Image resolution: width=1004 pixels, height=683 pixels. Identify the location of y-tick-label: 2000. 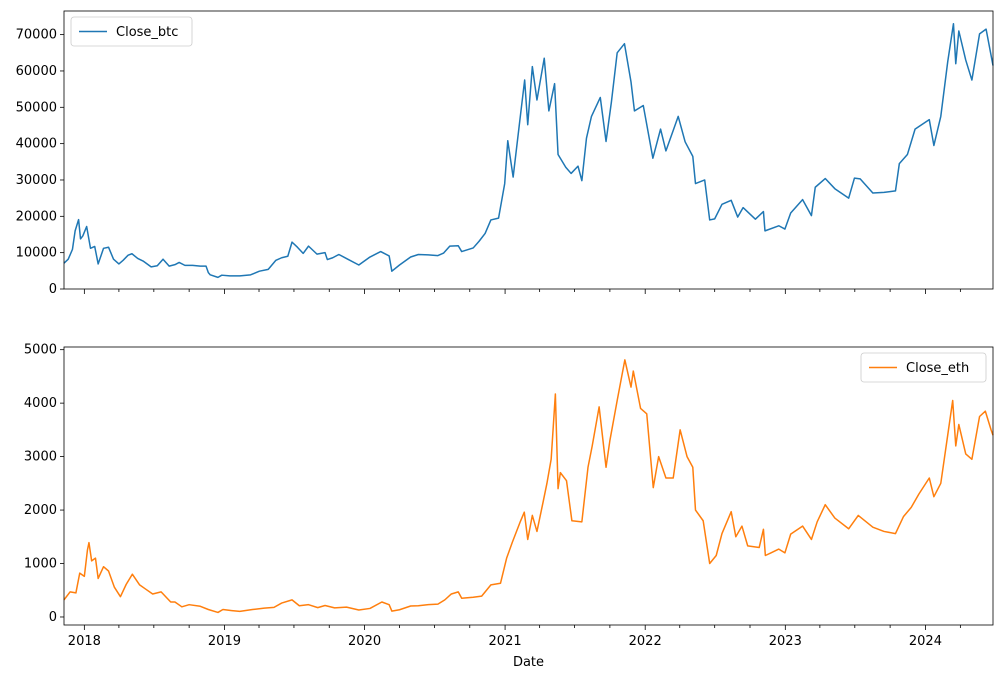
(40, 510).